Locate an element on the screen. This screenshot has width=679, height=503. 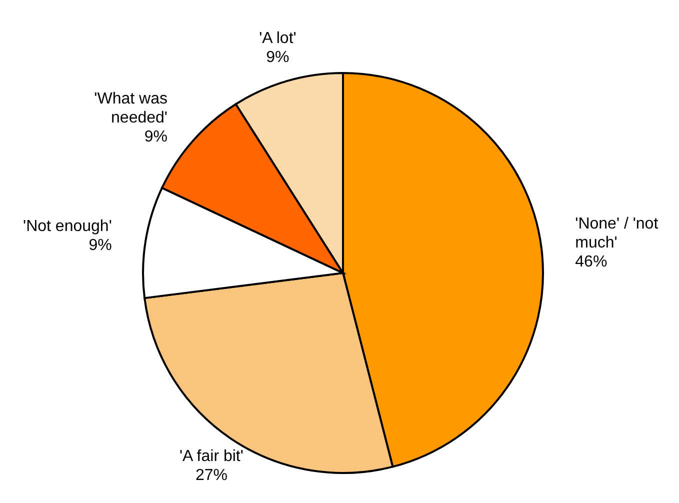
slice-label: 'What was needed' is located at coordinates (131, 108).